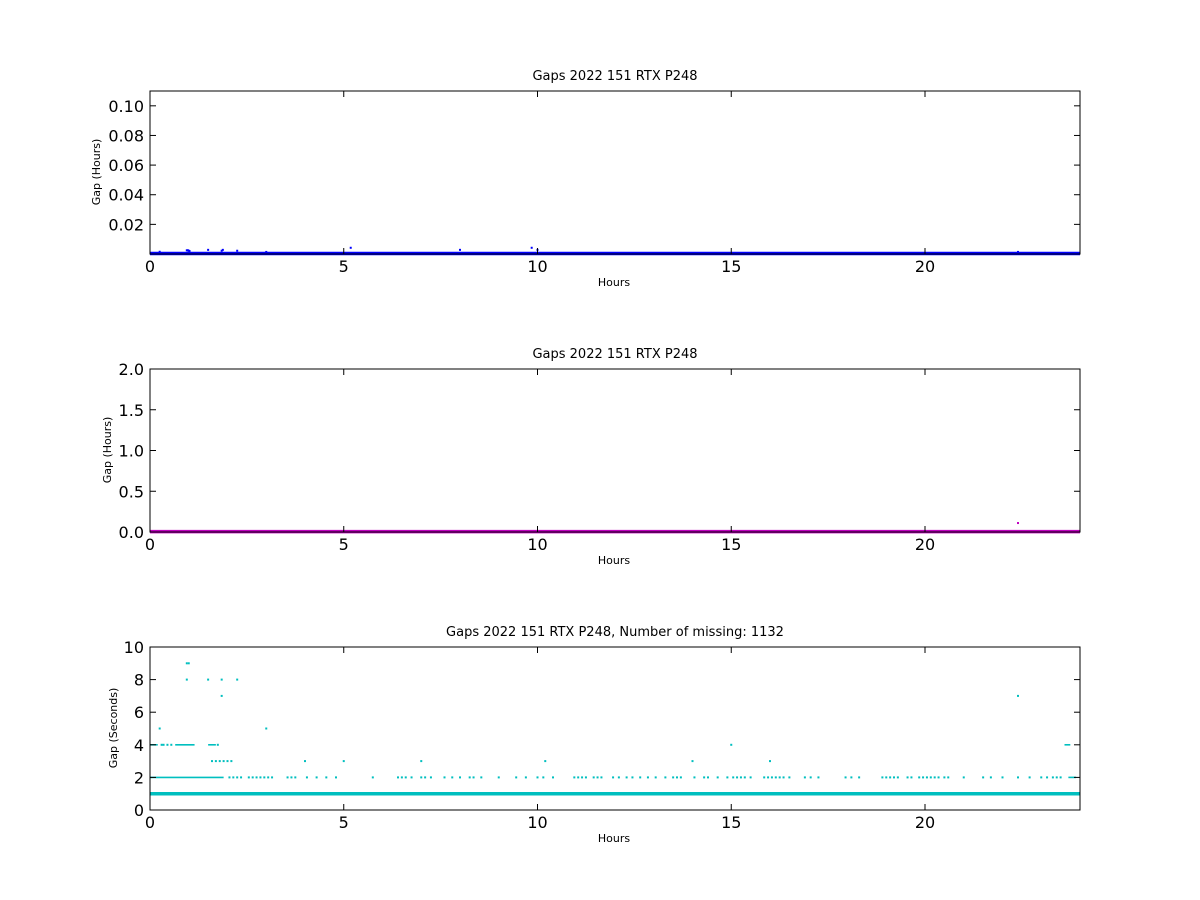 The width and height of the screenshot is (1200, 900). Describe the element at coordinates (614, 354) in the screenshot. I see `chart-title: Gaps 2022 151 RTX P248` at that location.